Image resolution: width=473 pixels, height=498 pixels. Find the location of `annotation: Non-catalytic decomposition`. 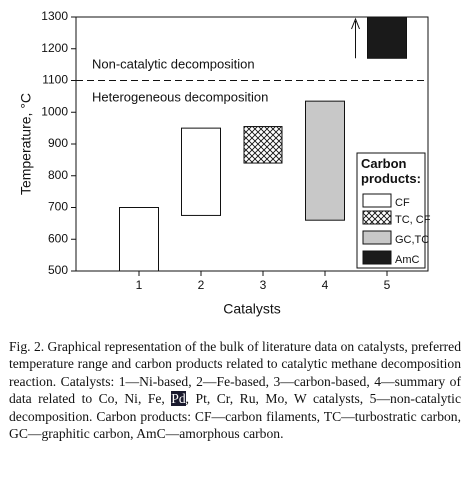

annotation: Non-catalytic decomposition is located at coordinates (173, 63).